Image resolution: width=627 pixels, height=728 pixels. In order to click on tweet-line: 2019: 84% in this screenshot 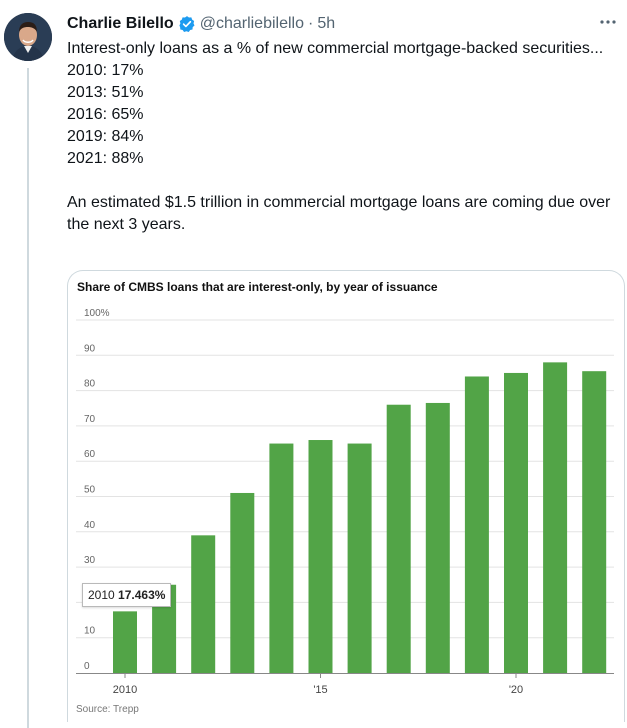, I will do `click(105, 136)`.